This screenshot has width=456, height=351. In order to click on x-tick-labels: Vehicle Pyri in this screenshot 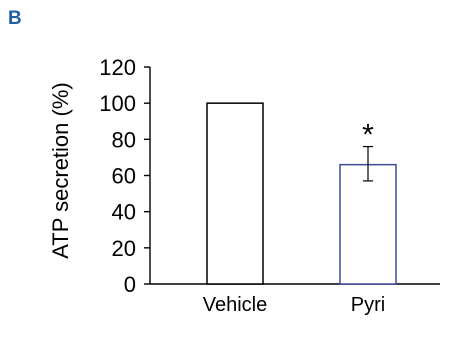, I will do `click(294, 305)`.